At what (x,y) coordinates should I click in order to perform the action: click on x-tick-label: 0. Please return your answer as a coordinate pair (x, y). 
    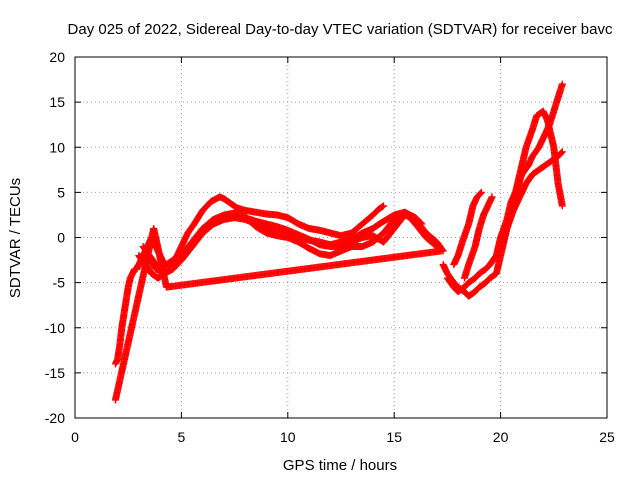
    Looking at the image, I should click on (75, 437).